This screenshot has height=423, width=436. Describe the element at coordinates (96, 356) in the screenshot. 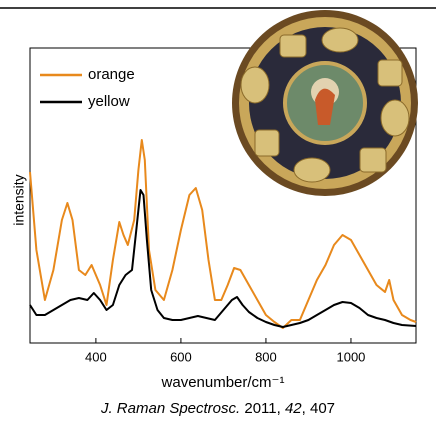

I see `x-tick-label: 400` at that location.